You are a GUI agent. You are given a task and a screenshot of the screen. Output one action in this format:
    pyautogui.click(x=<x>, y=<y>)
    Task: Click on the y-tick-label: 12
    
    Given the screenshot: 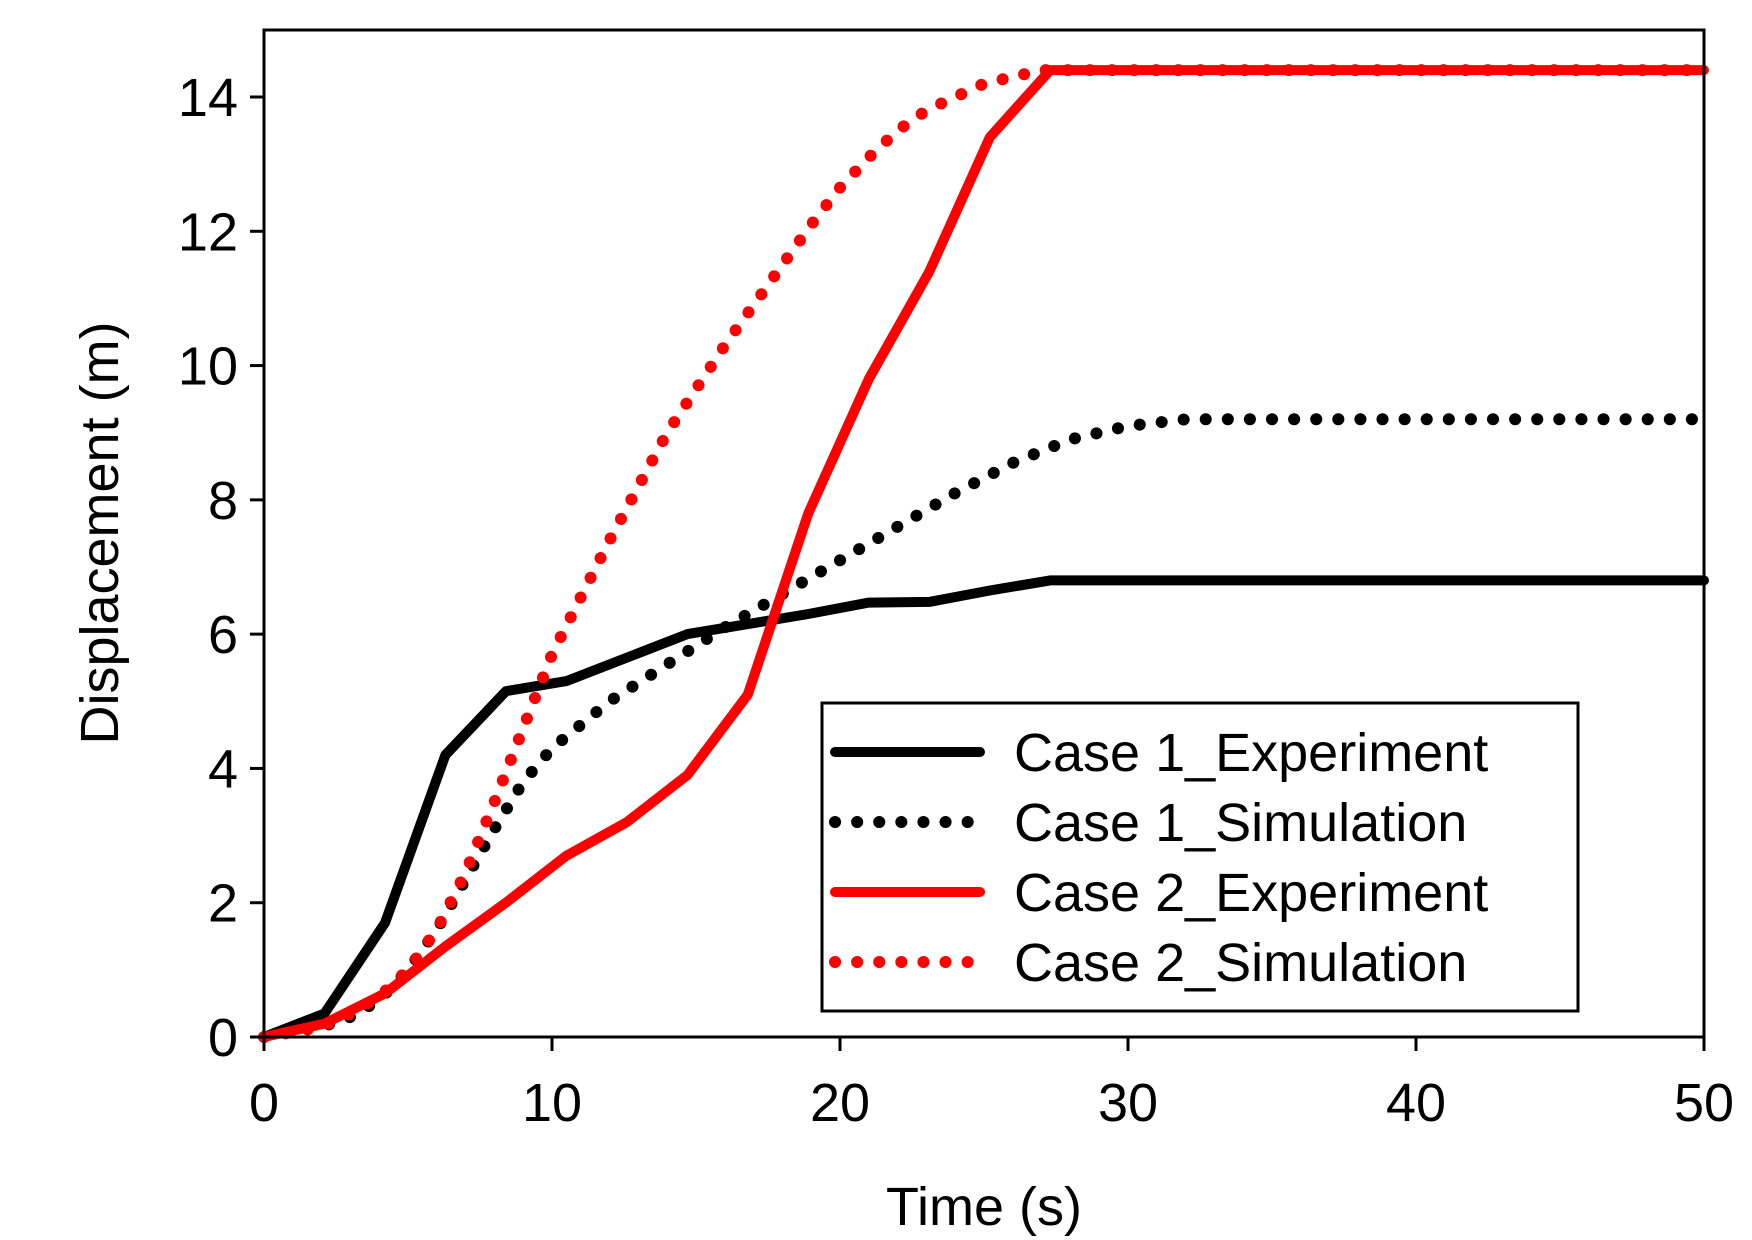 What is the action you would take?
    pyautogui.click(x=208, y=232)
    